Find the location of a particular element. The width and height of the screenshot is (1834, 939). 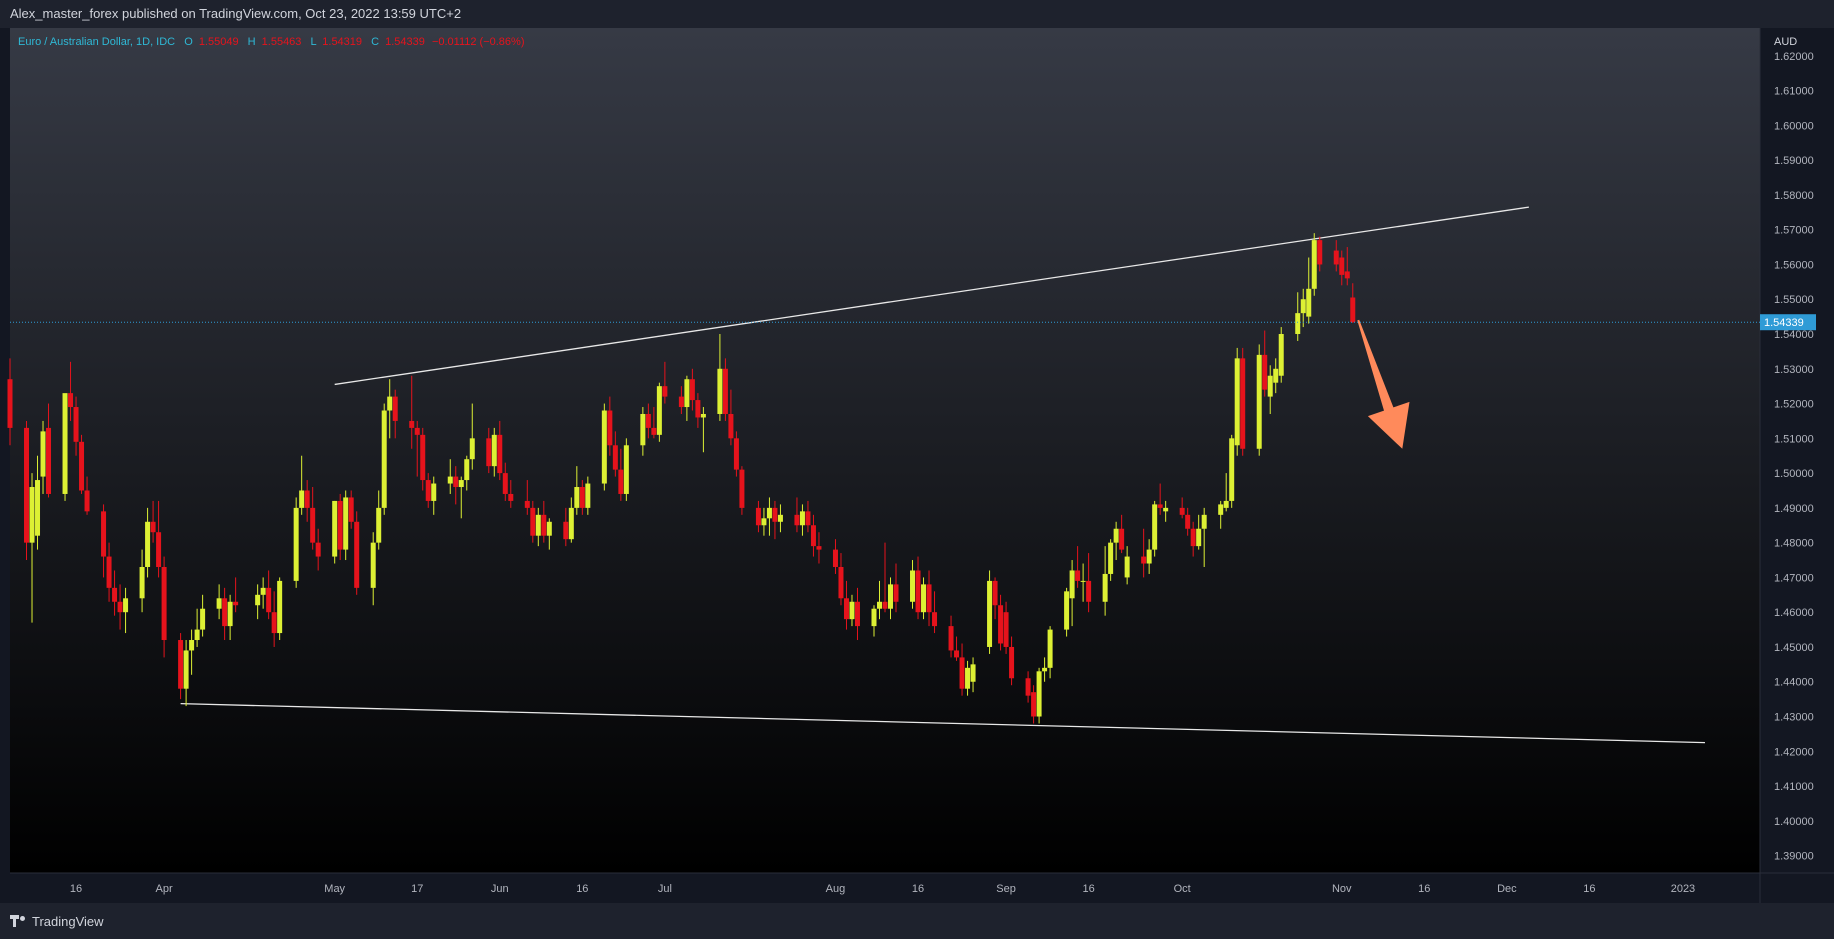

x-tick-label: Aug is located at coordinates (836, 889).